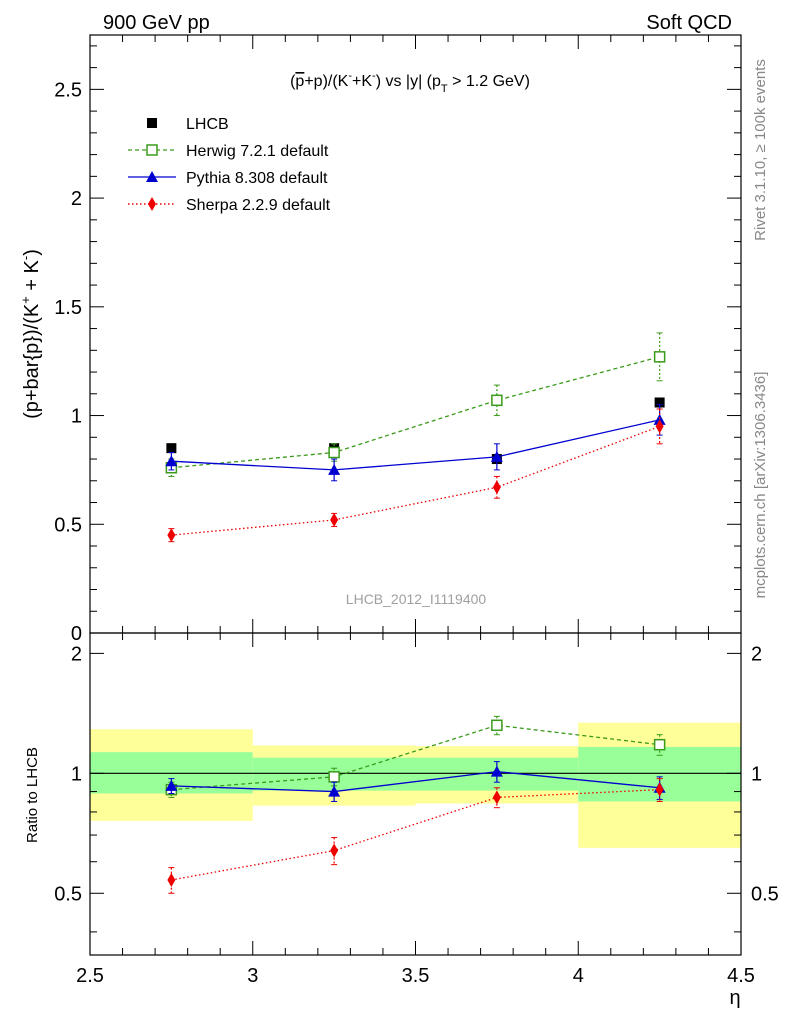  I want to click on legend-entry-lhcb: LHCB, so click(188, 124).